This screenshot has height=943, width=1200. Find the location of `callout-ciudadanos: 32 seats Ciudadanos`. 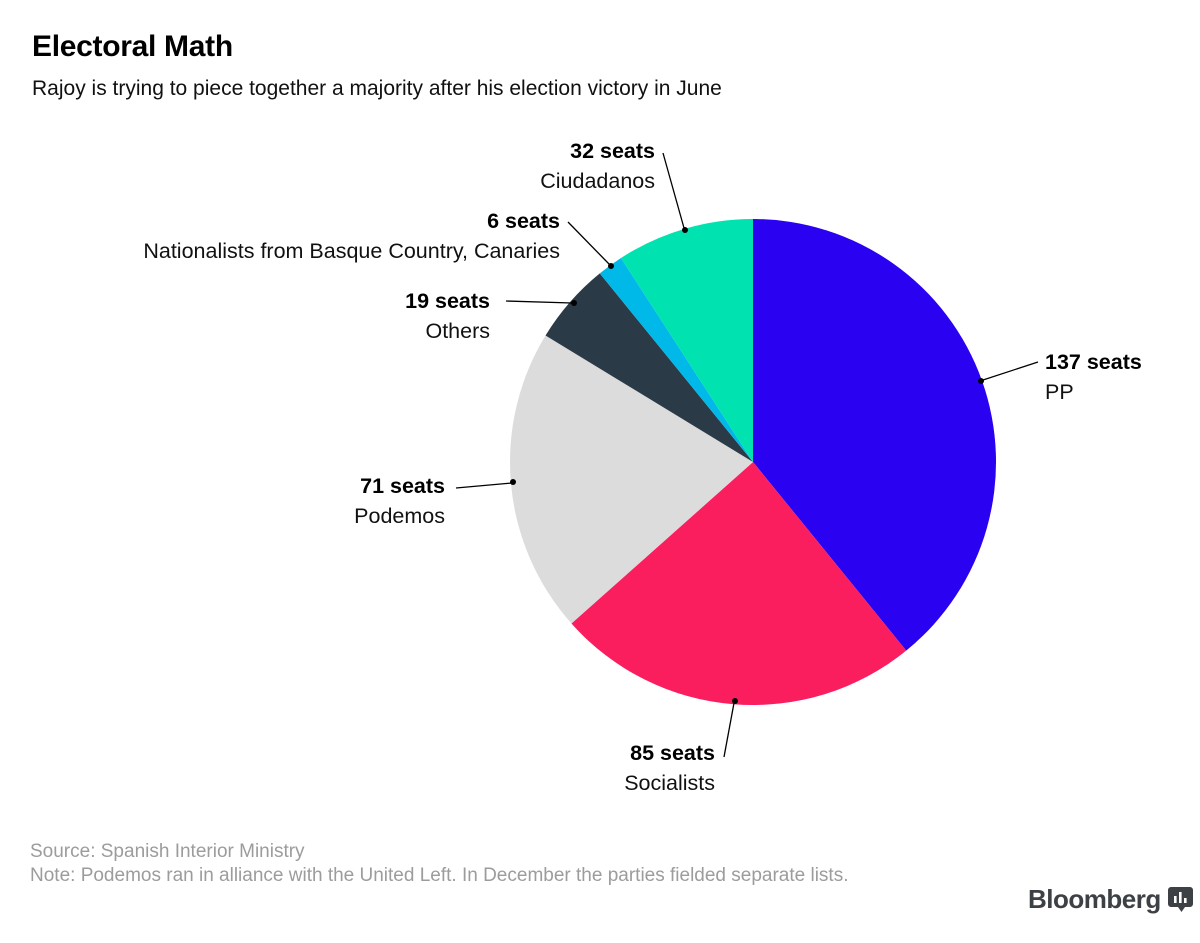

callout-ciudadanos: 32 seats Ciudadanos is located at coordinates (597, 166).